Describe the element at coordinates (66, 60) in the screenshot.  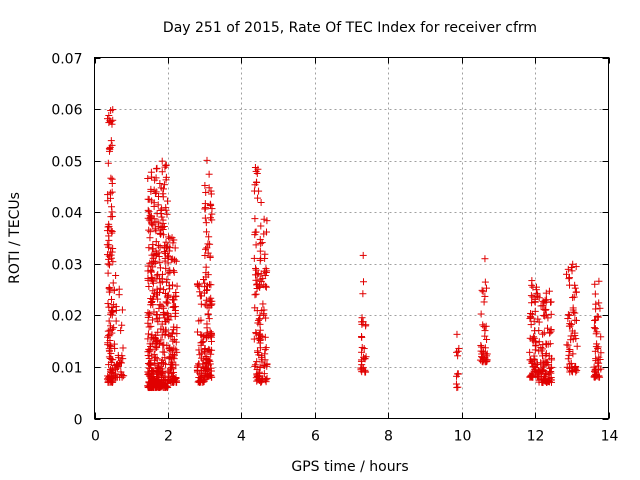
I see `y-tick-label: 0.07` at that location.